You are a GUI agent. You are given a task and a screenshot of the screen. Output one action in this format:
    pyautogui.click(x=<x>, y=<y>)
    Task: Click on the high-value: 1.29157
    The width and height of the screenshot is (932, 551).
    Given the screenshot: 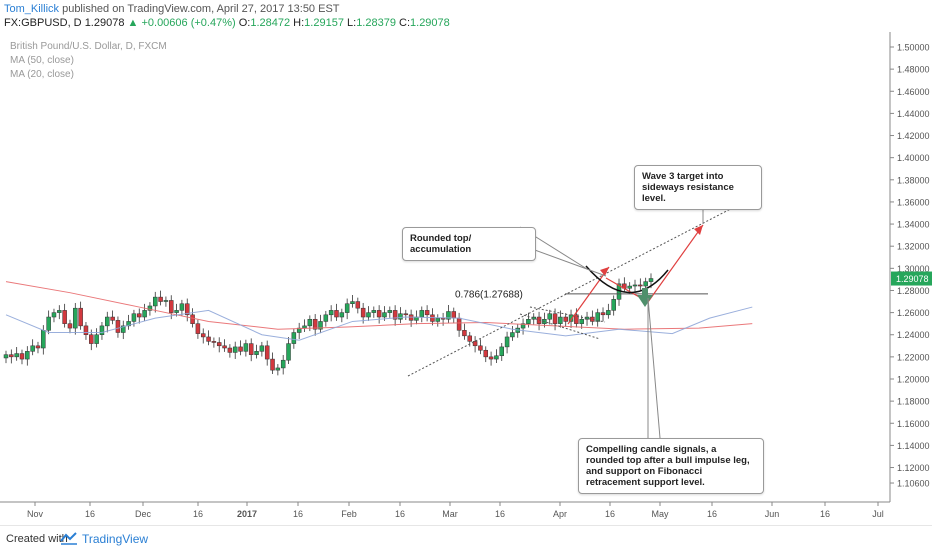 What is the action you would take?
    pyautogui.click(x=324, y=23)
    